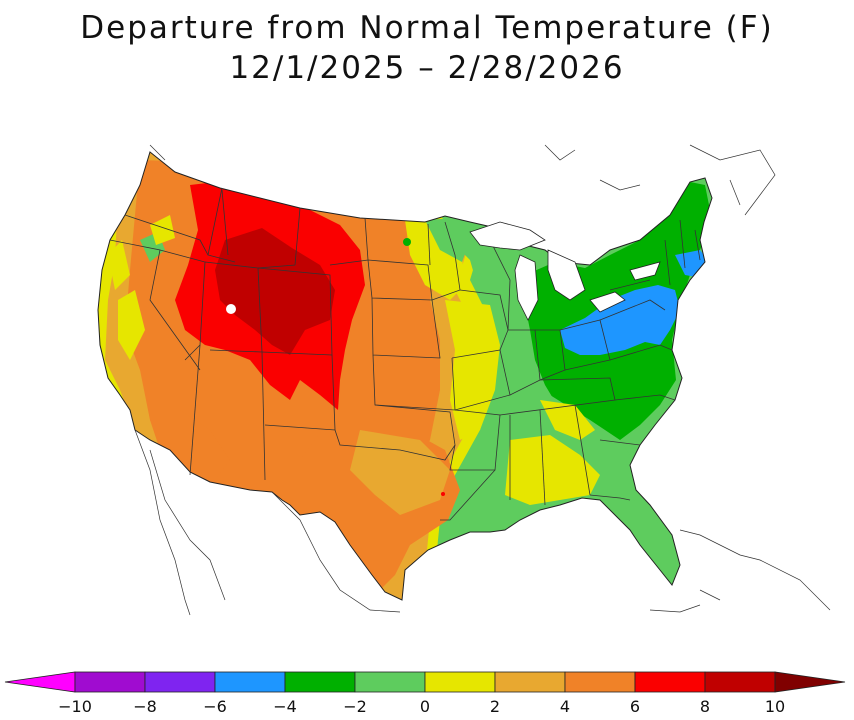 This screenshot has height=720, width=854. Describe the element at coordinates (495, 706) in the screenshot. I see `legend-tick-label: 2` at that location.